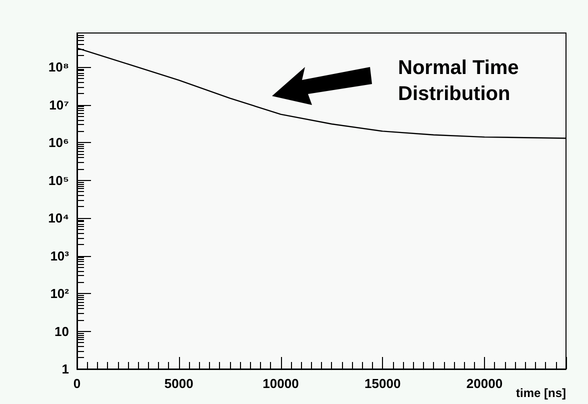 Image resolution: width=588 pixels, height=404 pixels. I want to click on y-tick-label: 10², so click(60, 294).